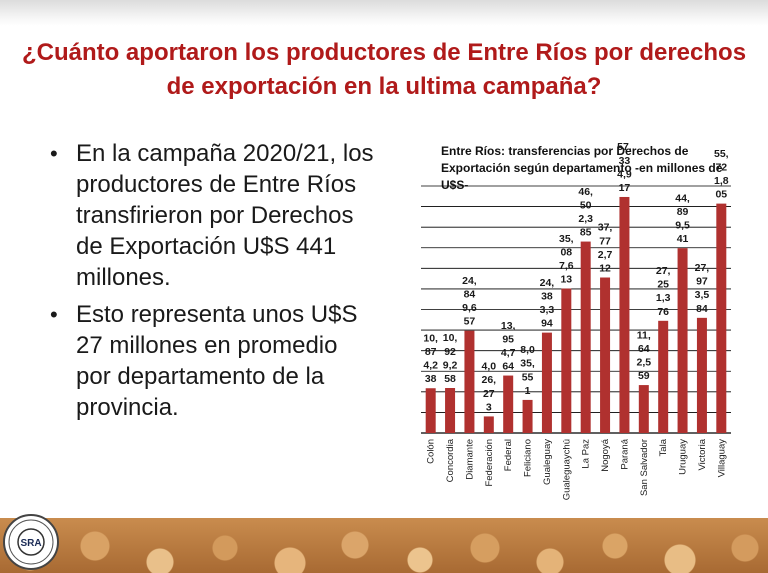 The height and width of the screenshot is (573, 768). I want to click on data-label: 11,, so click(644, 335).